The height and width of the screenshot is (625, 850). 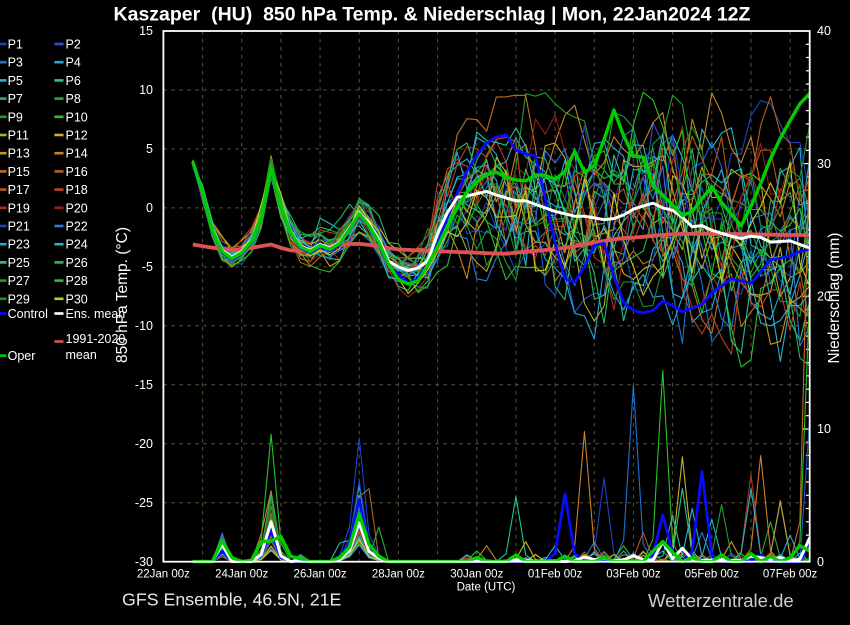 What do you see at coordinates (824, 297) in the screenshot?
I see `svg-text: 20` at bounding box center [824, 297].